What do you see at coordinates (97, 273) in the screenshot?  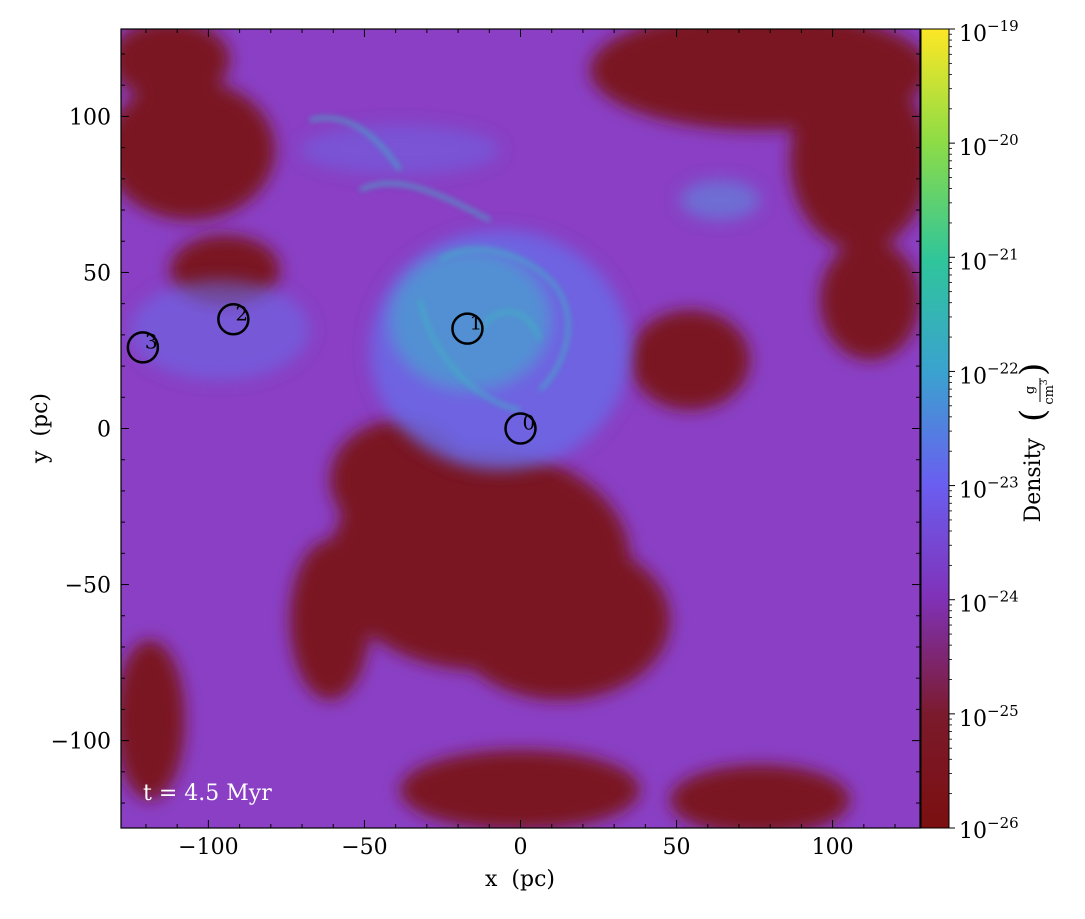 I see `y-tick-label: 50` at bounding box center [97, 273].